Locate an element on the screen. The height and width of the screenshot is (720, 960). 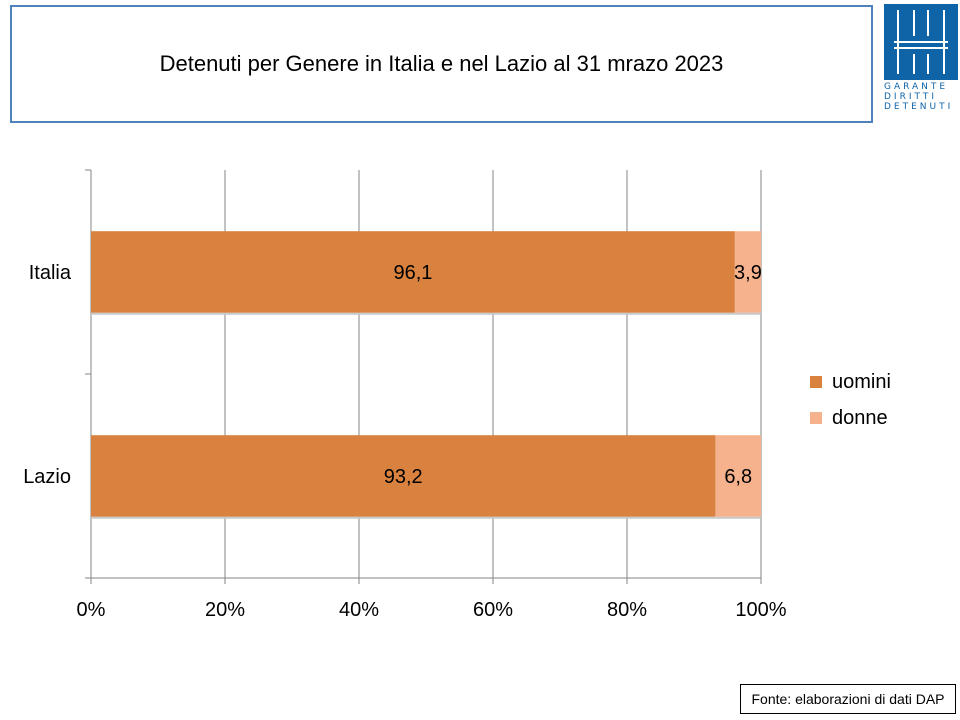
x-tick-label: 20% is located at coordinates (225, 610).